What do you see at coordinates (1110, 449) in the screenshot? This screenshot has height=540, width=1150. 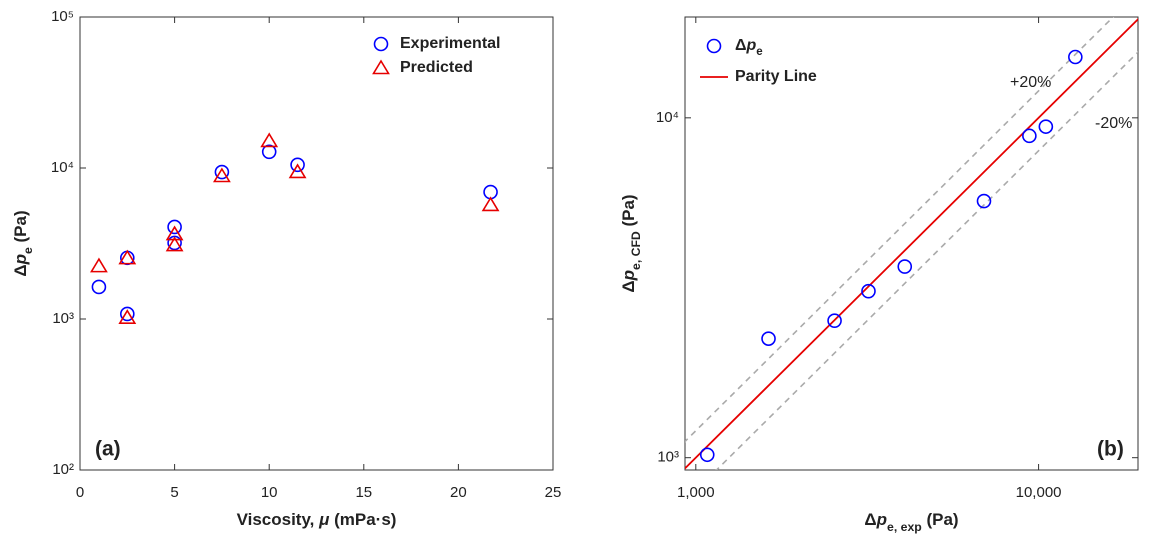 I see `panel-label: (b)` at bounding box center [1110, 449].